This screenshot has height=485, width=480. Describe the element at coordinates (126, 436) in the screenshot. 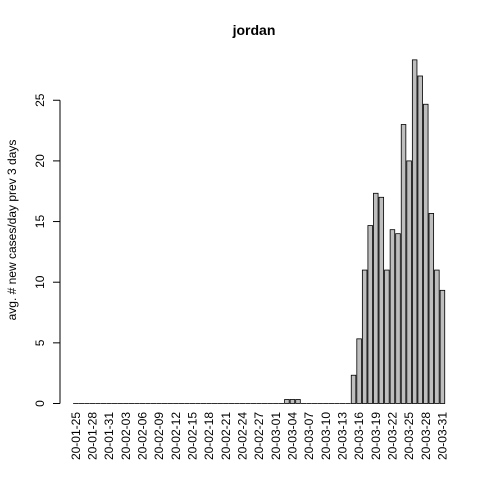

I see `x-tick-label: 20-02-03` at that location.